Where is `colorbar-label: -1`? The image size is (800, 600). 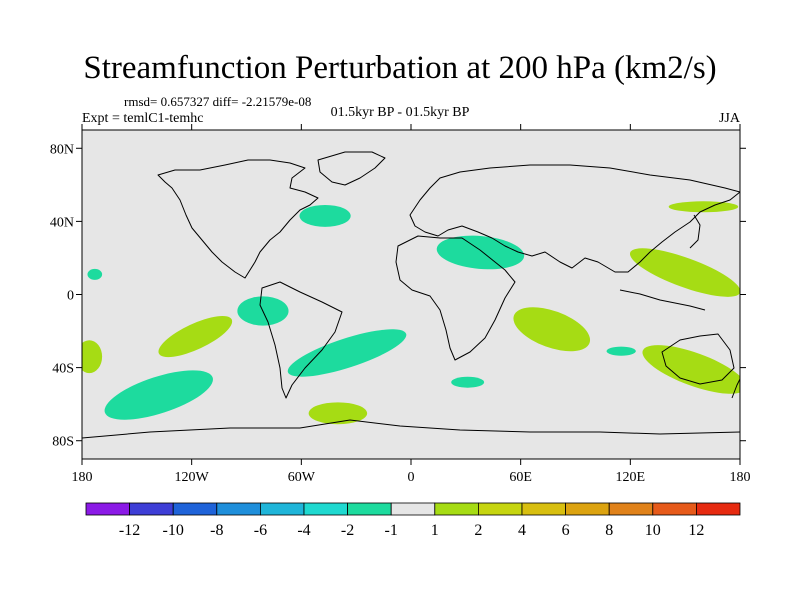 colorbar-label: -1 is located at coordinates (391, 530).